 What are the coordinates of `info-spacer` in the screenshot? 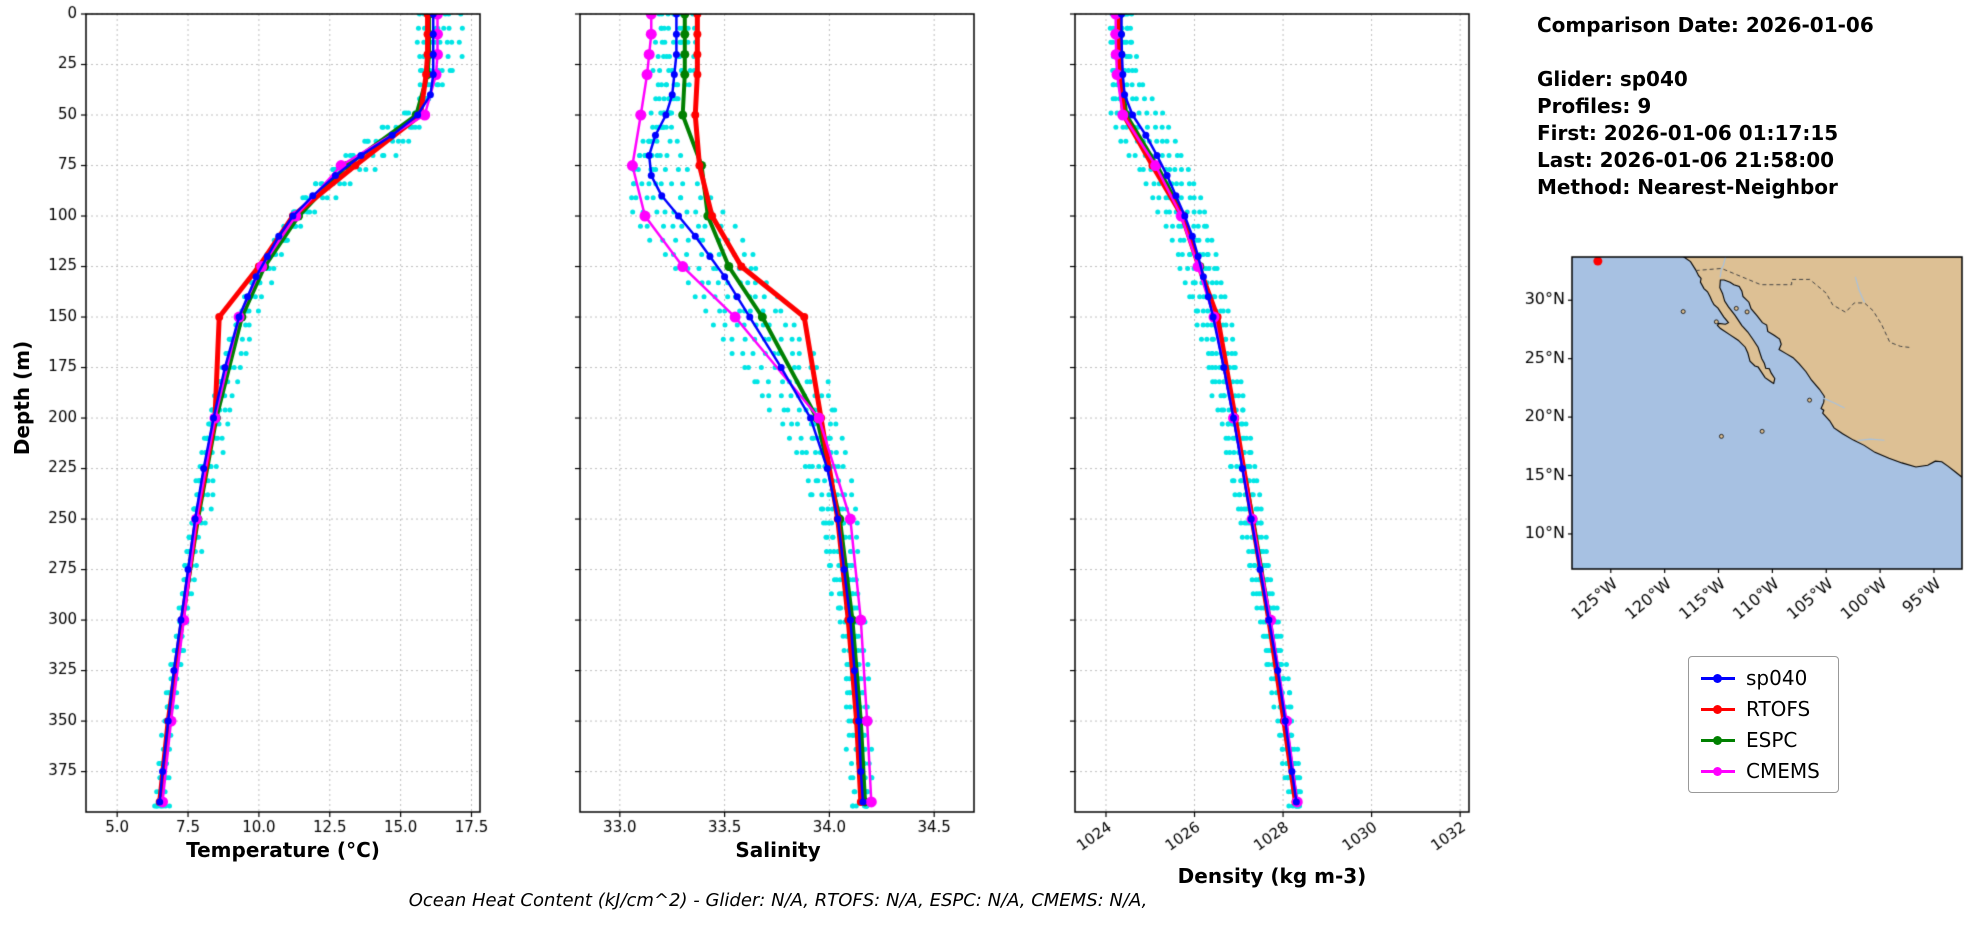 It's located at (1705, 52).